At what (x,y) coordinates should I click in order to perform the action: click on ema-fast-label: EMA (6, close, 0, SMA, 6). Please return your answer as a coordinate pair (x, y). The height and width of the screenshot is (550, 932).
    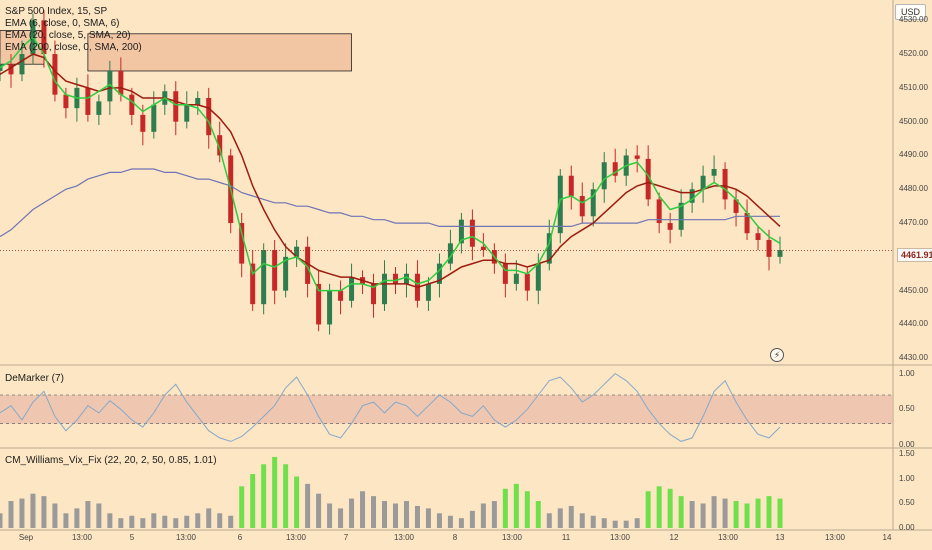
    Looking at the image, I should click on (62, 23).